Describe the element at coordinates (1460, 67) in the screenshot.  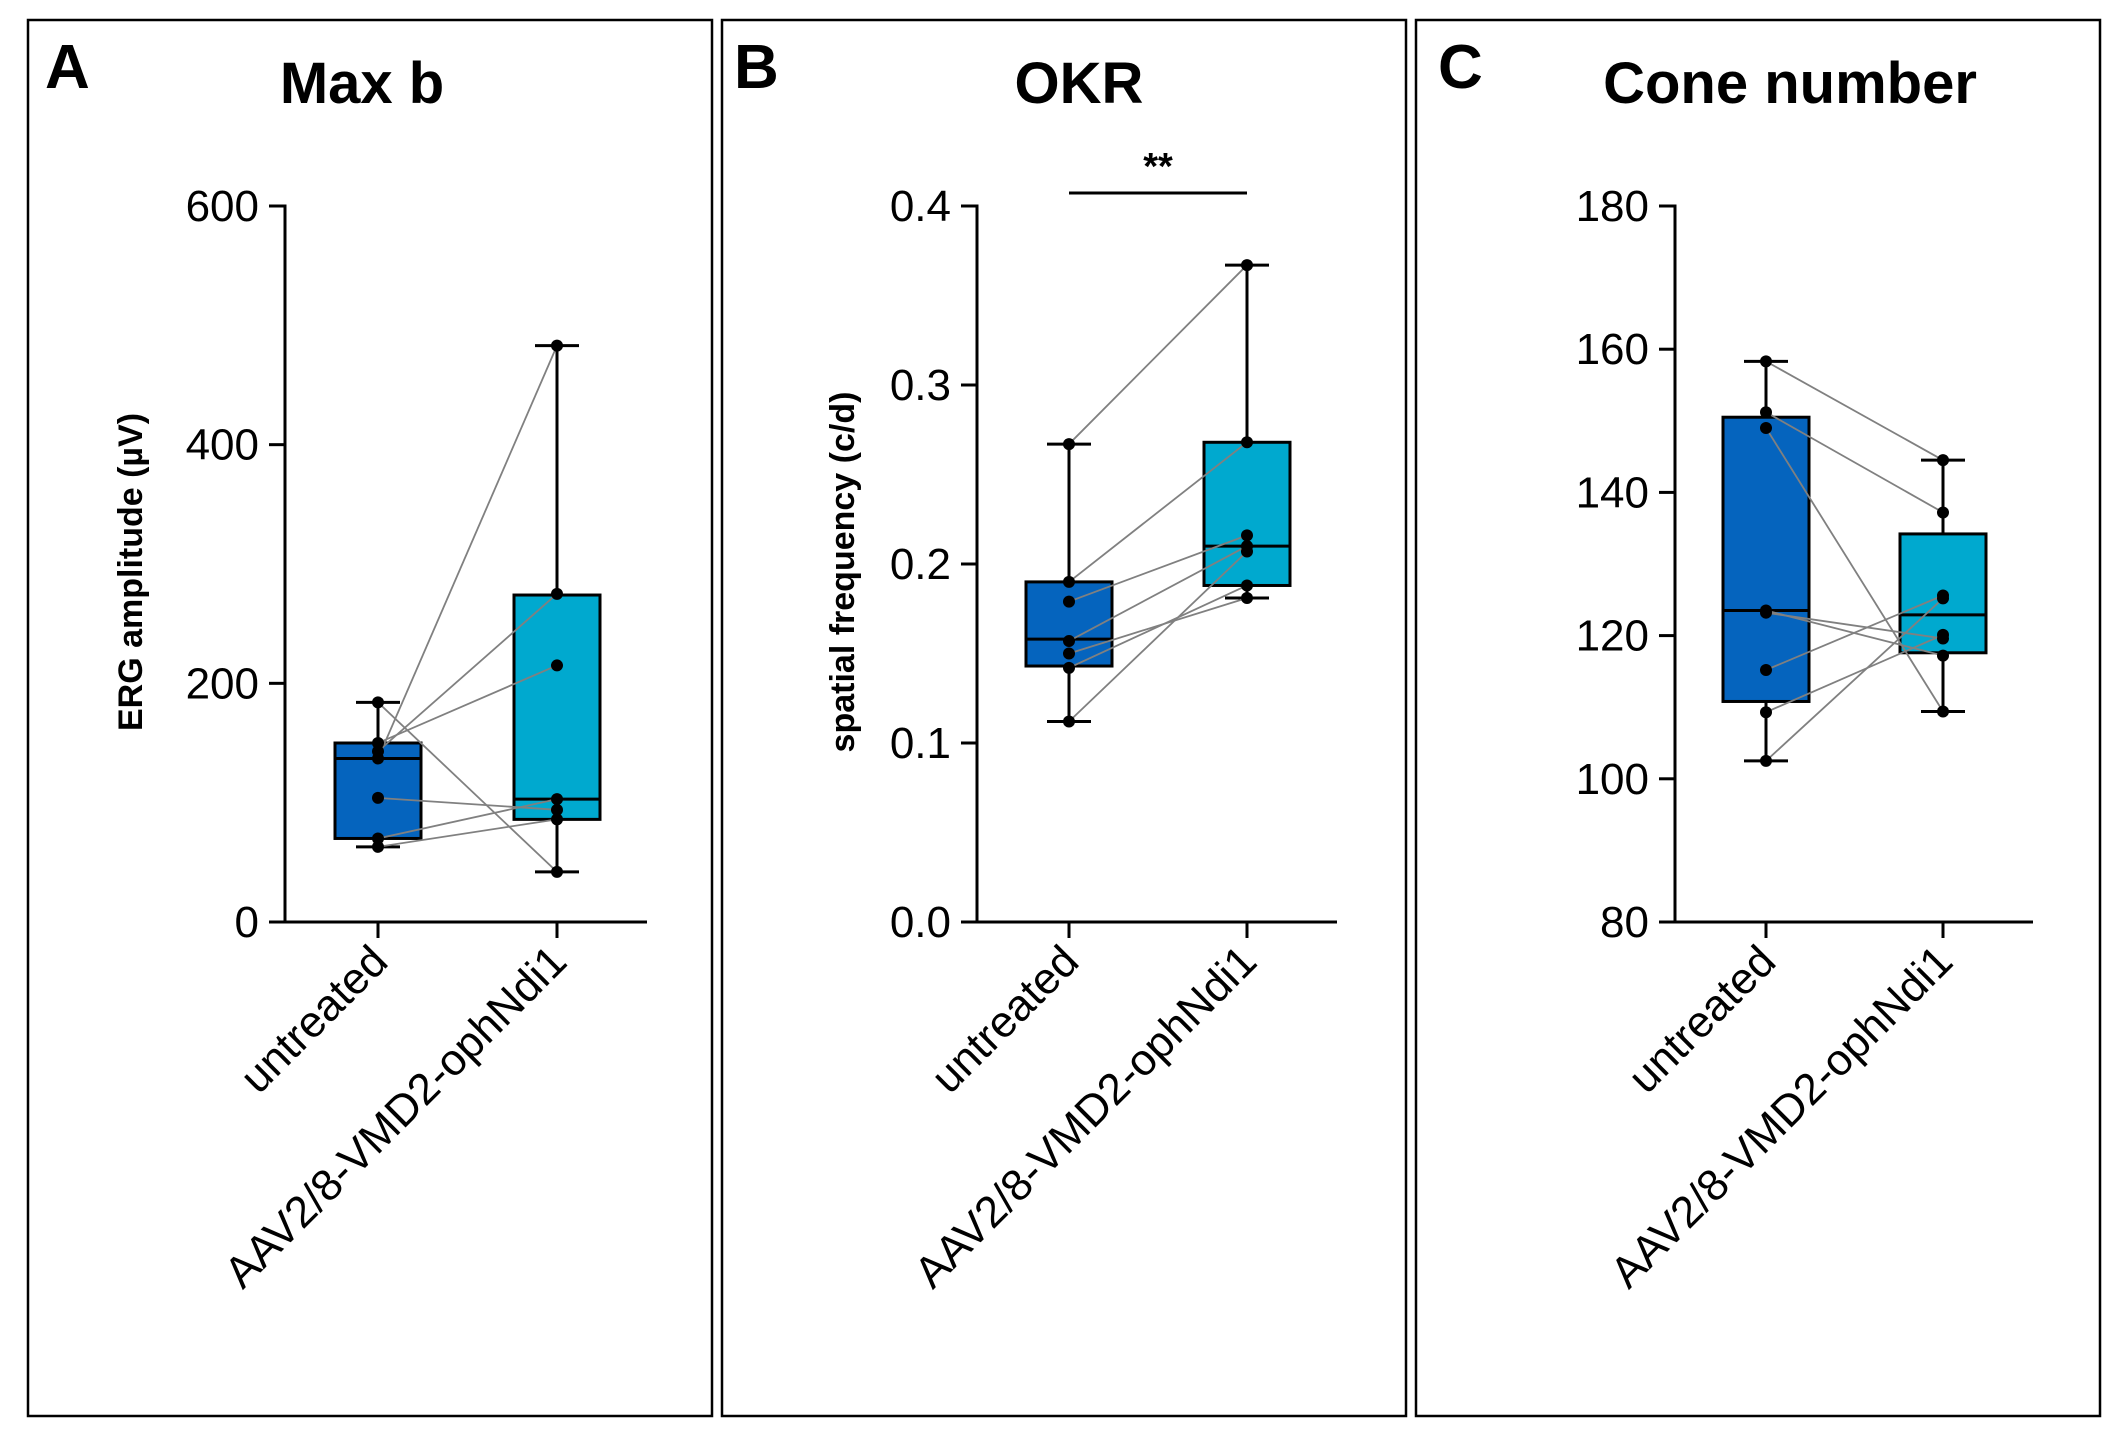
I see `panel-c-letter: C` at that location.